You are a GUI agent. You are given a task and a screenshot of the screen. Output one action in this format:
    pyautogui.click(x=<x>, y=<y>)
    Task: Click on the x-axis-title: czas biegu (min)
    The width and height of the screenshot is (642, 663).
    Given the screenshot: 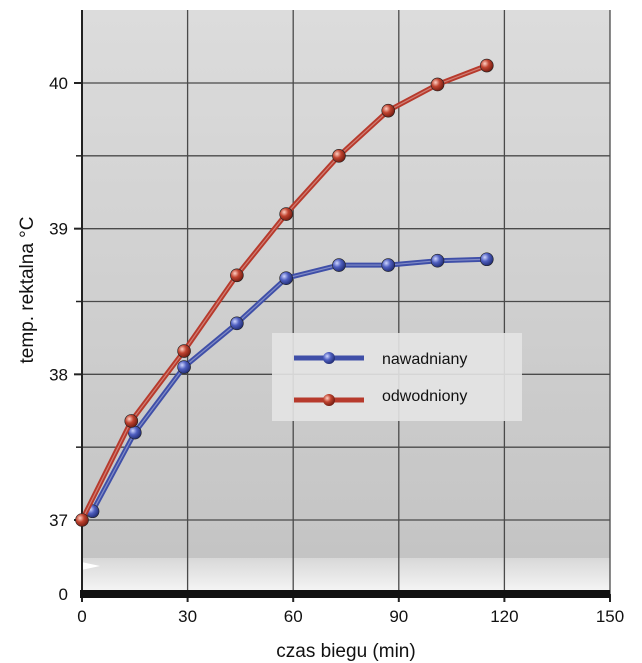 What is the action you would take?
    pyautogui.click(x=345, y=651)
    